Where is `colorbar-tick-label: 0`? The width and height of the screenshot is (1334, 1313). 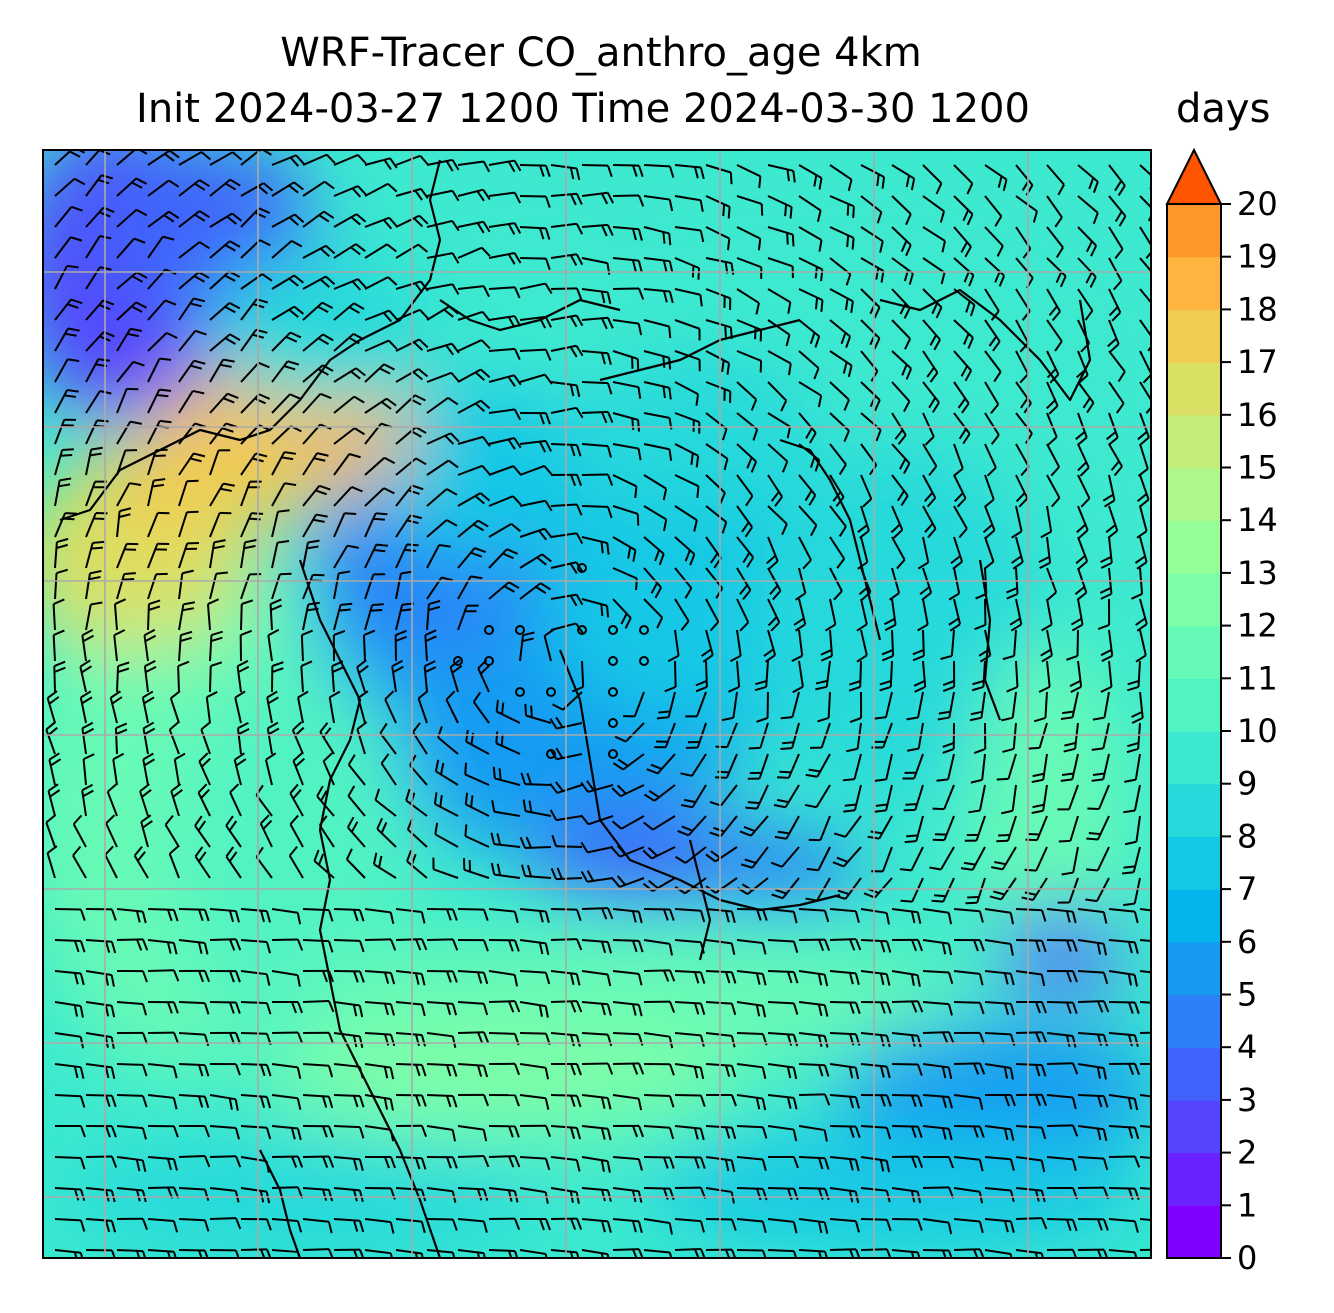 colorbar-tick-label: 0 is located at coordinates (1247, 1258).